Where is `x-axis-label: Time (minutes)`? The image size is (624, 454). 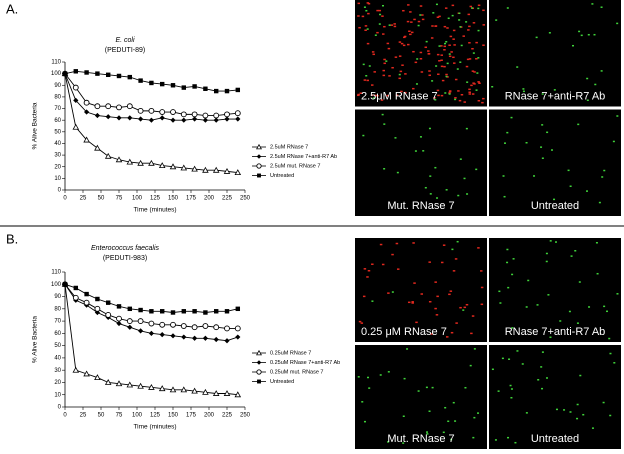
x-axis-label: Time (minutes) is located at coordinates (154, 427).